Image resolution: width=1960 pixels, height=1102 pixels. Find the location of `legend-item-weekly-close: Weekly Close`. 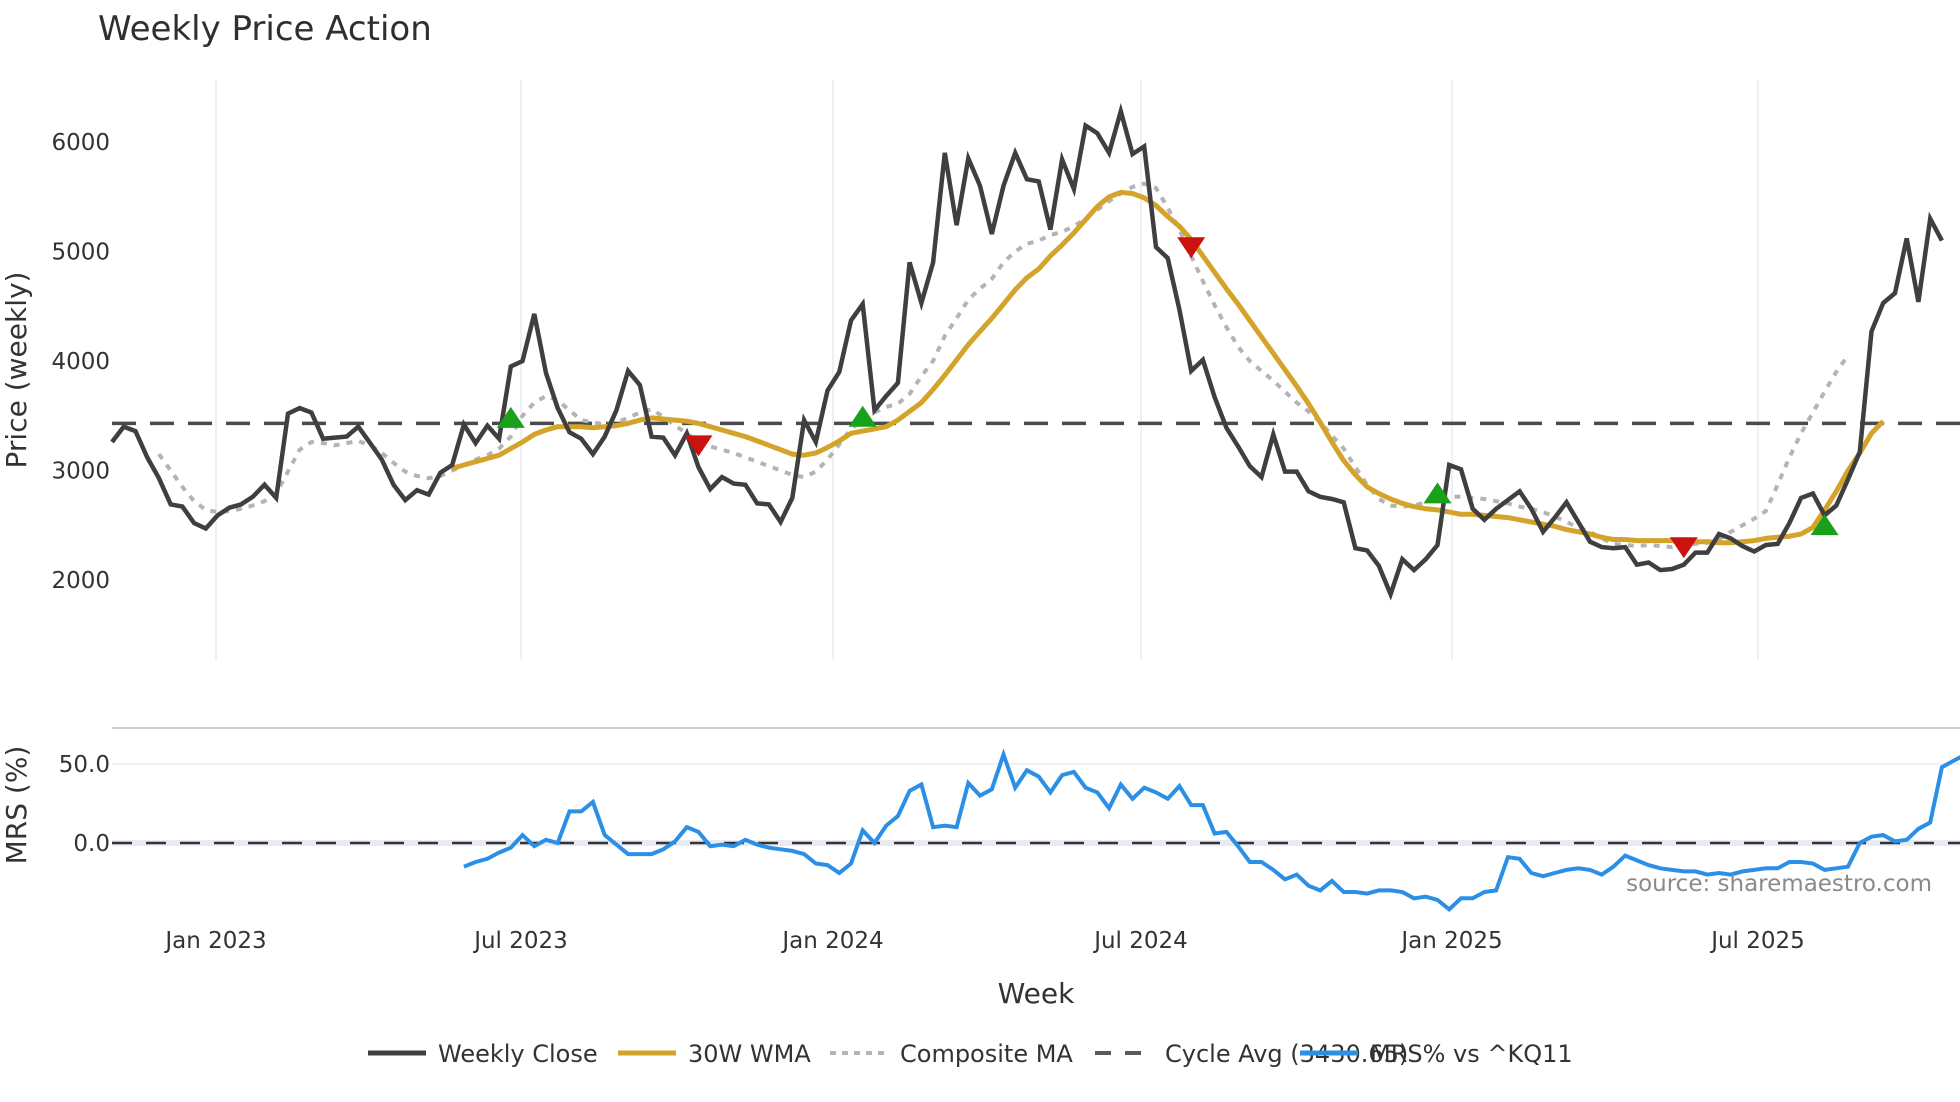

legend-item-weekly-close: Weekly Close is located at coordinates (483, 1054).